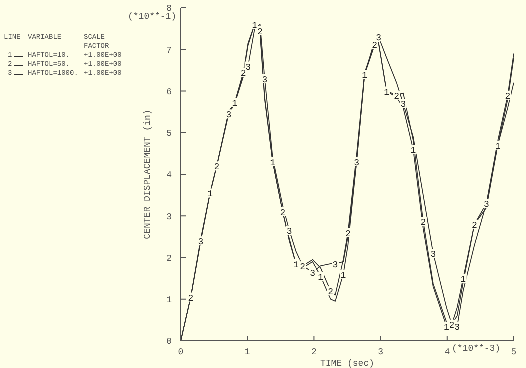 The height and width of the screenshot is (368, 526). Describe the element at coordinates (169, 217) in the screenshot. I see `y-tick-label: 3` at that location.